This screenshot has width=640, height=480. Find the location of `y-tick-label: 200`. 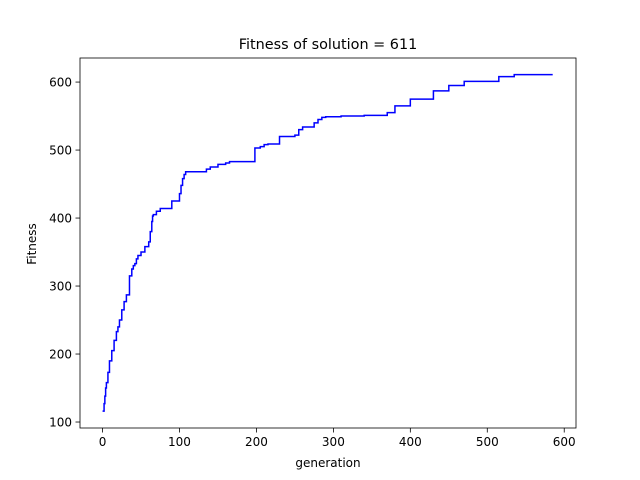

y-tick-label: 200 is located at coordinates (60, 354).